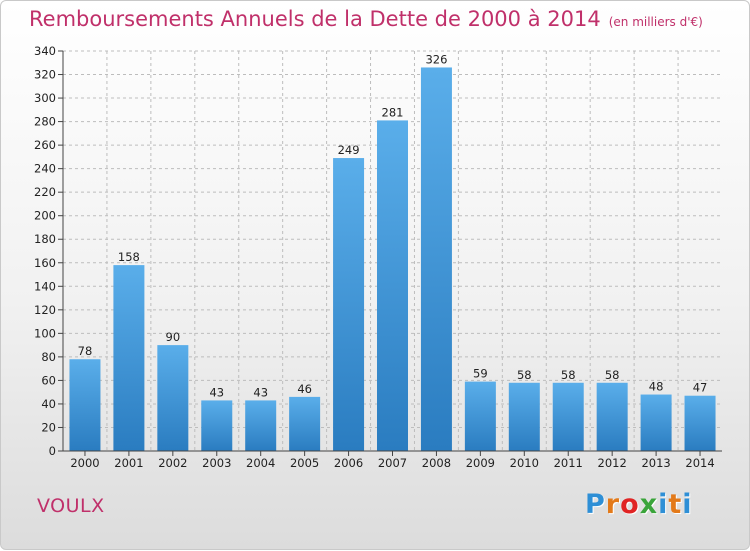 The height and width of the screenshot is (551, 750). What do you see at coordinates (655, 22) in the screenshot?
I see `chart-unit: (en milliers d'€)` at bounding box center [655, 22].